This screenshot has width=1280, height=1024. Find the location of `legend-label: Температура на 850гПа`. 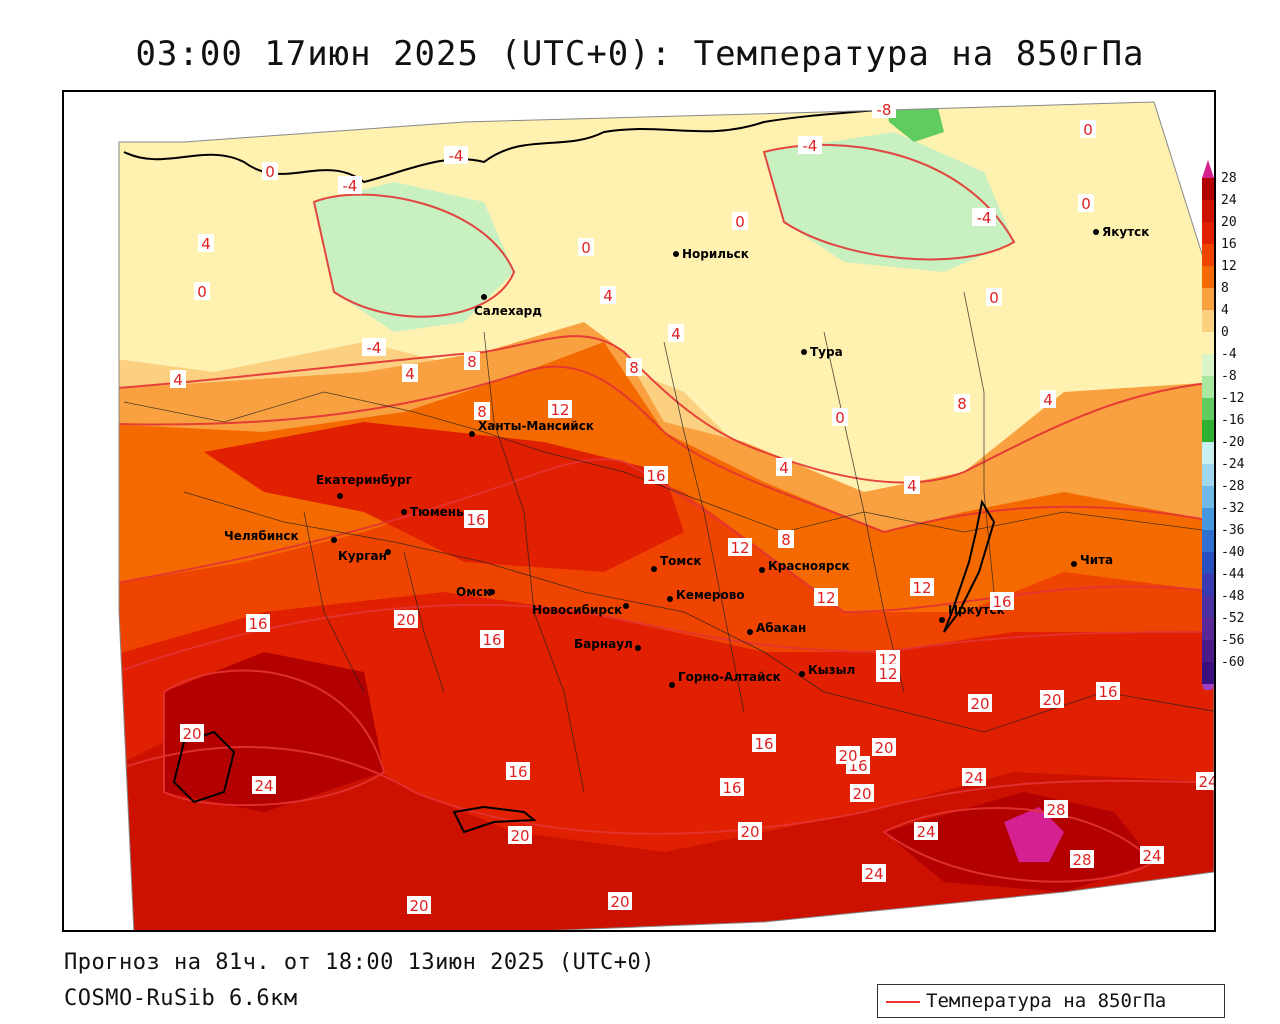

legend-label: Температура на 850гПа is located at coordinates (1046, 1001).